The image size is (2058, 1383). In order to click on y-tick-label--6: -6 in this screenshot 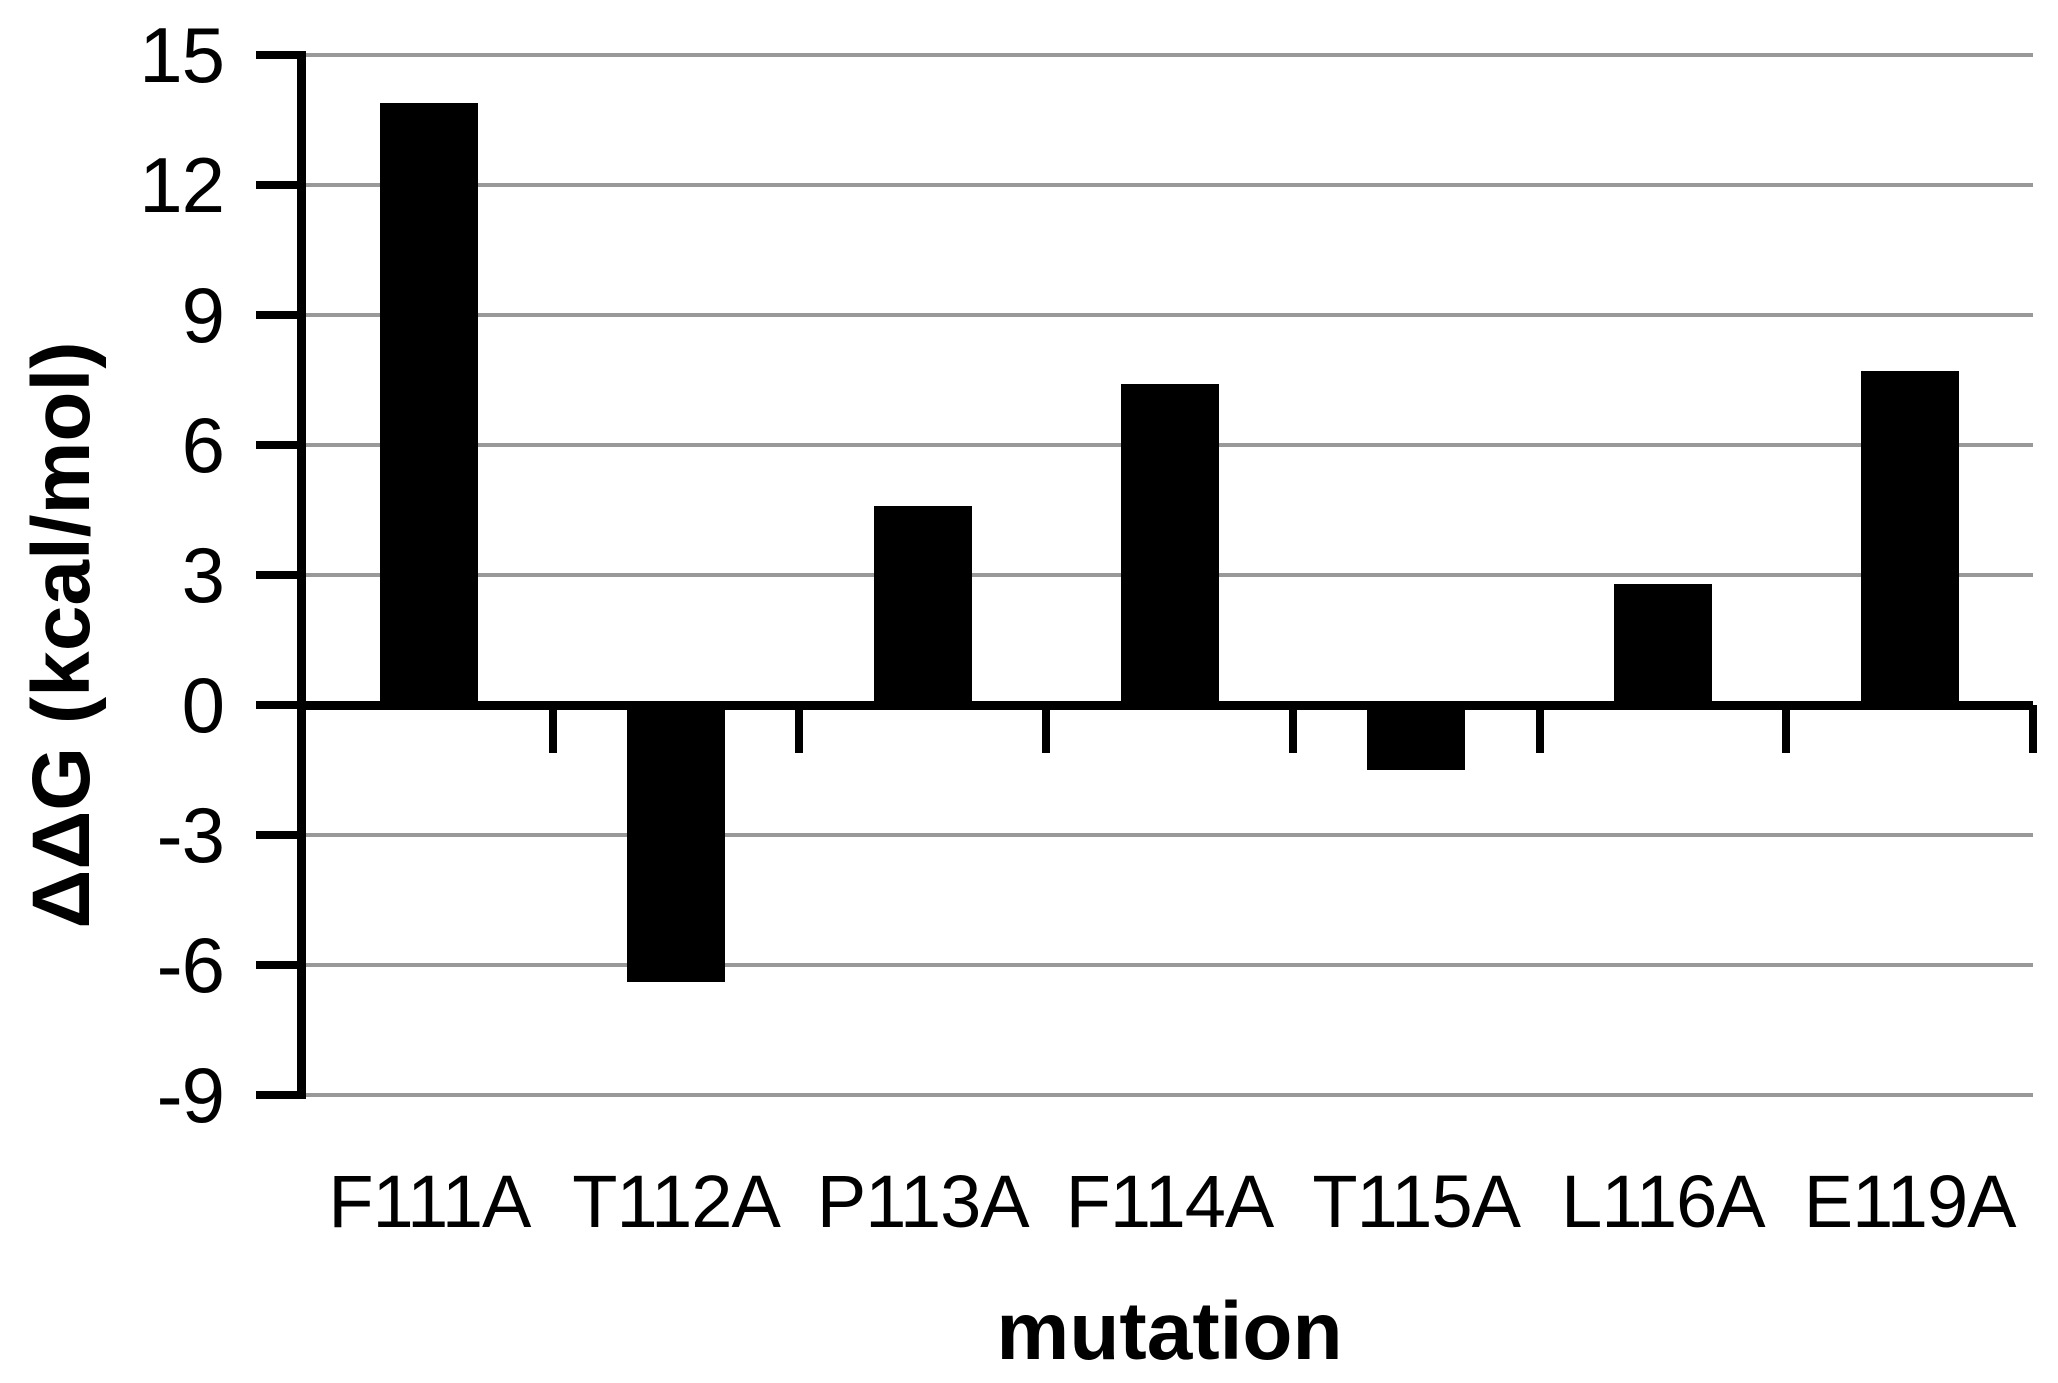, I will do `click(190, 965)`.